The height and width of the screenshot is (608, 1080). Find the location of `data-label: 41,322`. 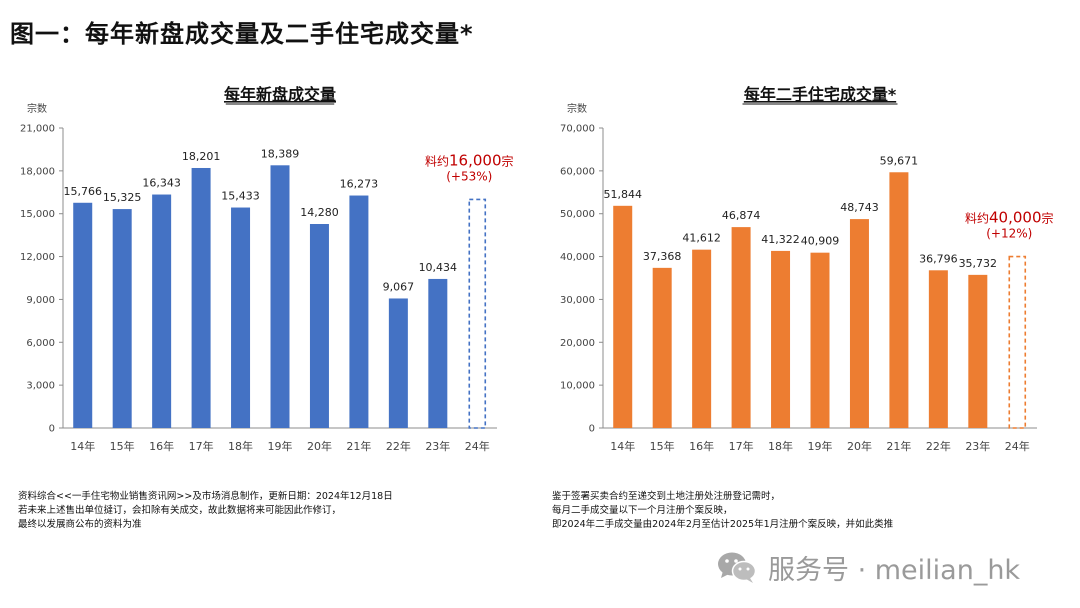

data-label: 41,322 is located at coordinates (780, 239).